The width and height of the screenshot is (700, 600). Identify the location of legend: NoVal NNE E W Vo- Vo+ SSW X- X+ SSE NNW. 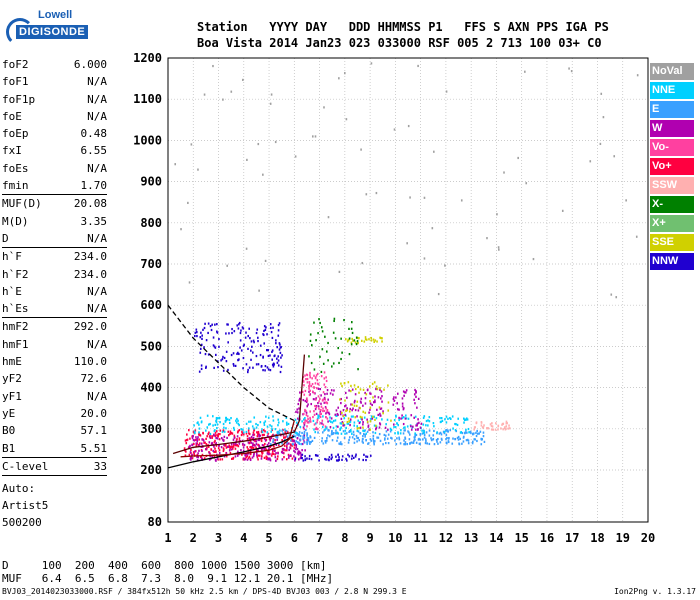
(672, 167).